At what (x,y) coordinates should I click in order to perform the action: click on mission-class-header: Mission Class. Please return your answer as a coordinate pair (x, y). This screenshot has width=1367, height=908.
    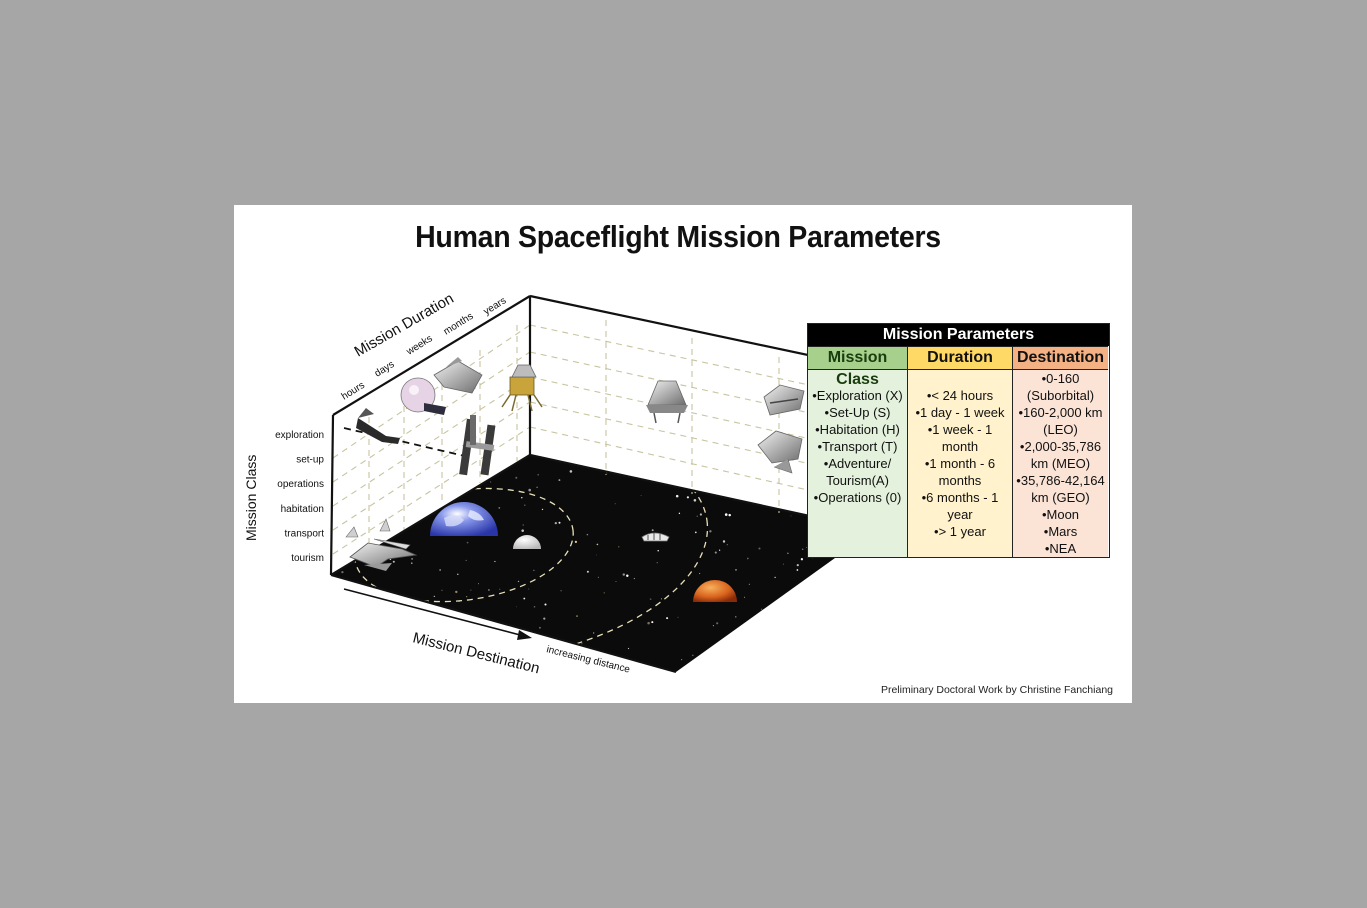
    Looking at the image, I should click on (857, 367).